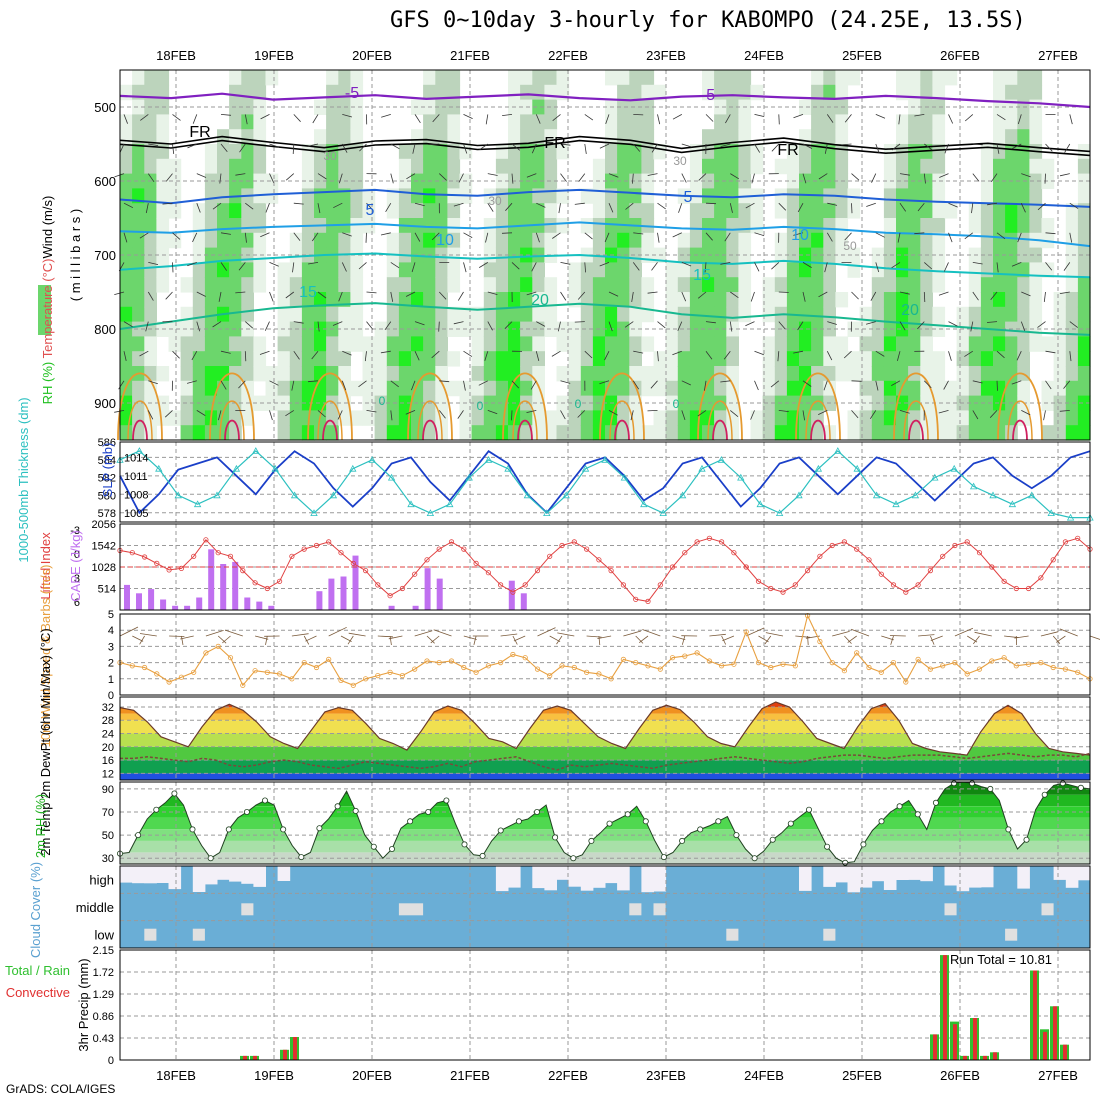 The height and width of the screenshot is (1100, 1100). Describe the element at coordinates (151, 599) in the screenshot. I see `cape-bar` at that location.